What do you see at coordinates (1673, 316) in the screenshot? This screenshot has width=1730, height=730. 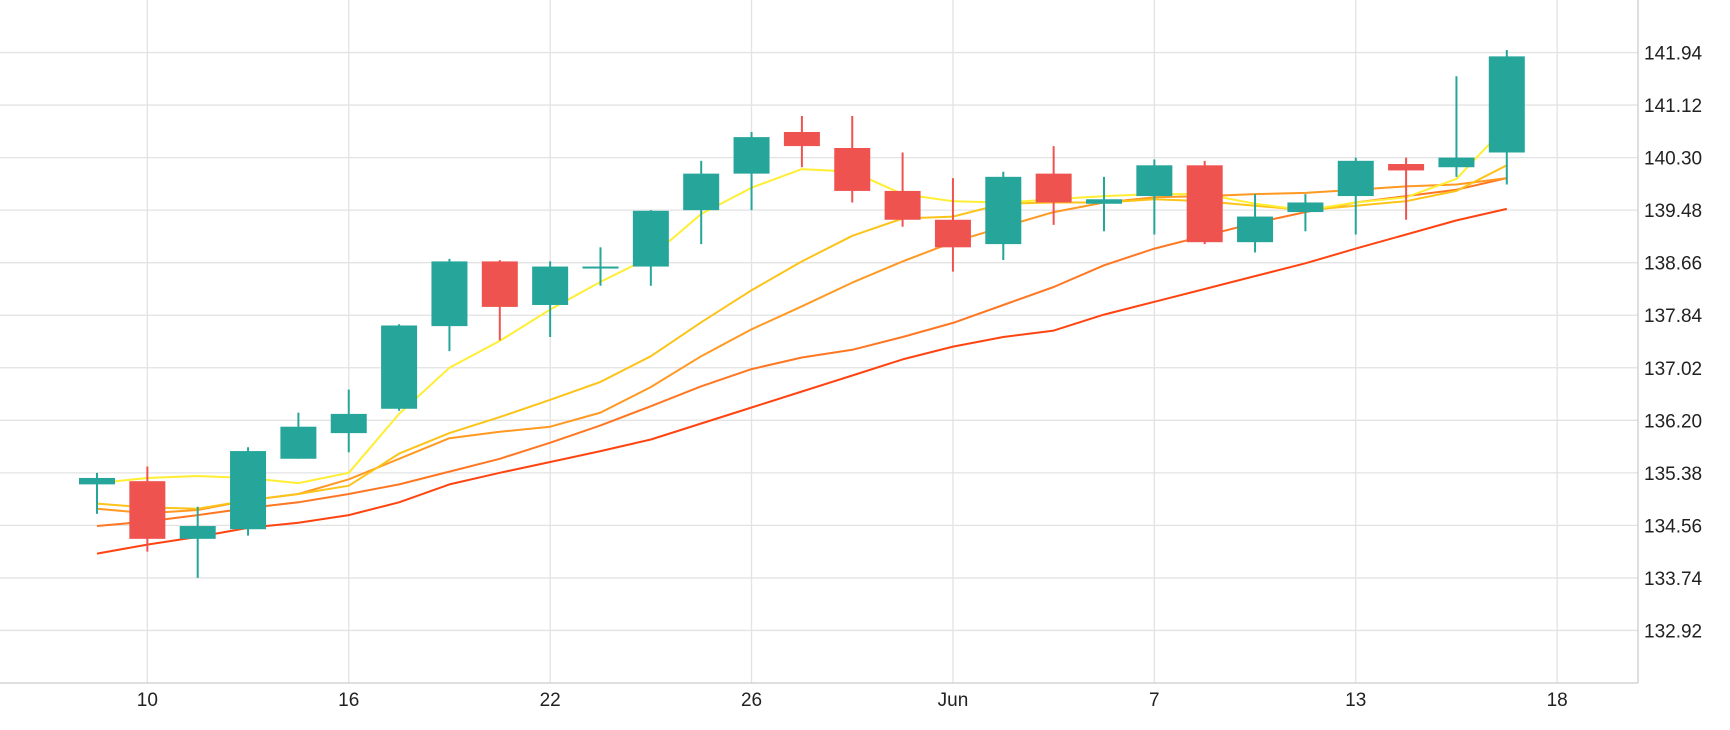 I see `y-tick-label: 137.84` at bounding box center [1673, 316].